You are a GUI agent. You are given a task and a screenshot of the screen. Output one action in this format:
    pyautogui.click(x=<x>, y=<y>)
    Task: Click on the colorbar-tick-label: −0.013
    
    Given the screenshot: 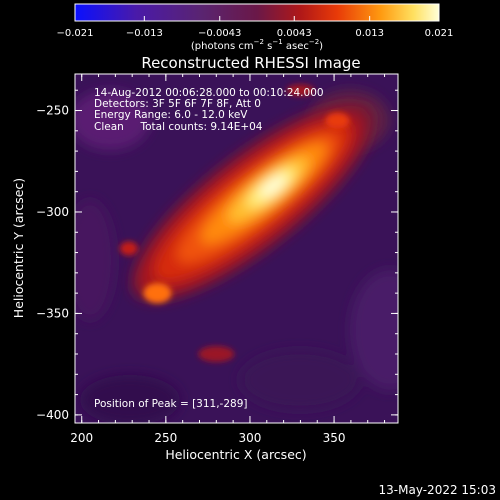 What is the action you would take?
    pyautogui.click(x=144, y=33)
    